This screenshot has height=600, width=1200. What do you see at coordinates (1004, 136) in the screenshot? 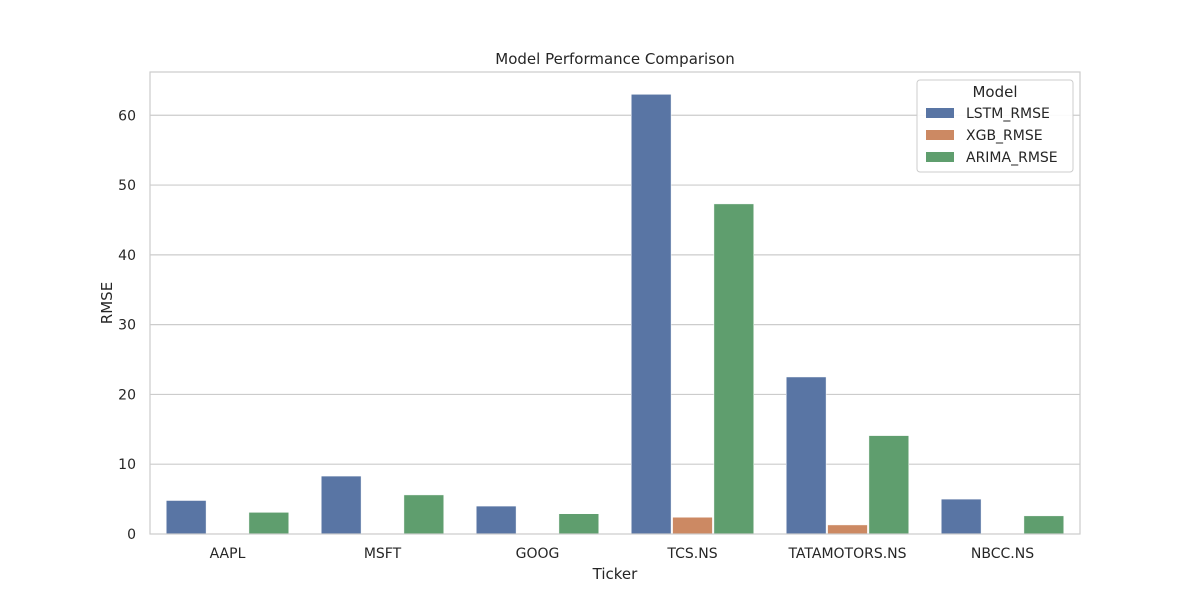
I see `legend-label: XGB_RMSE` at bounding box center [1004, 136].